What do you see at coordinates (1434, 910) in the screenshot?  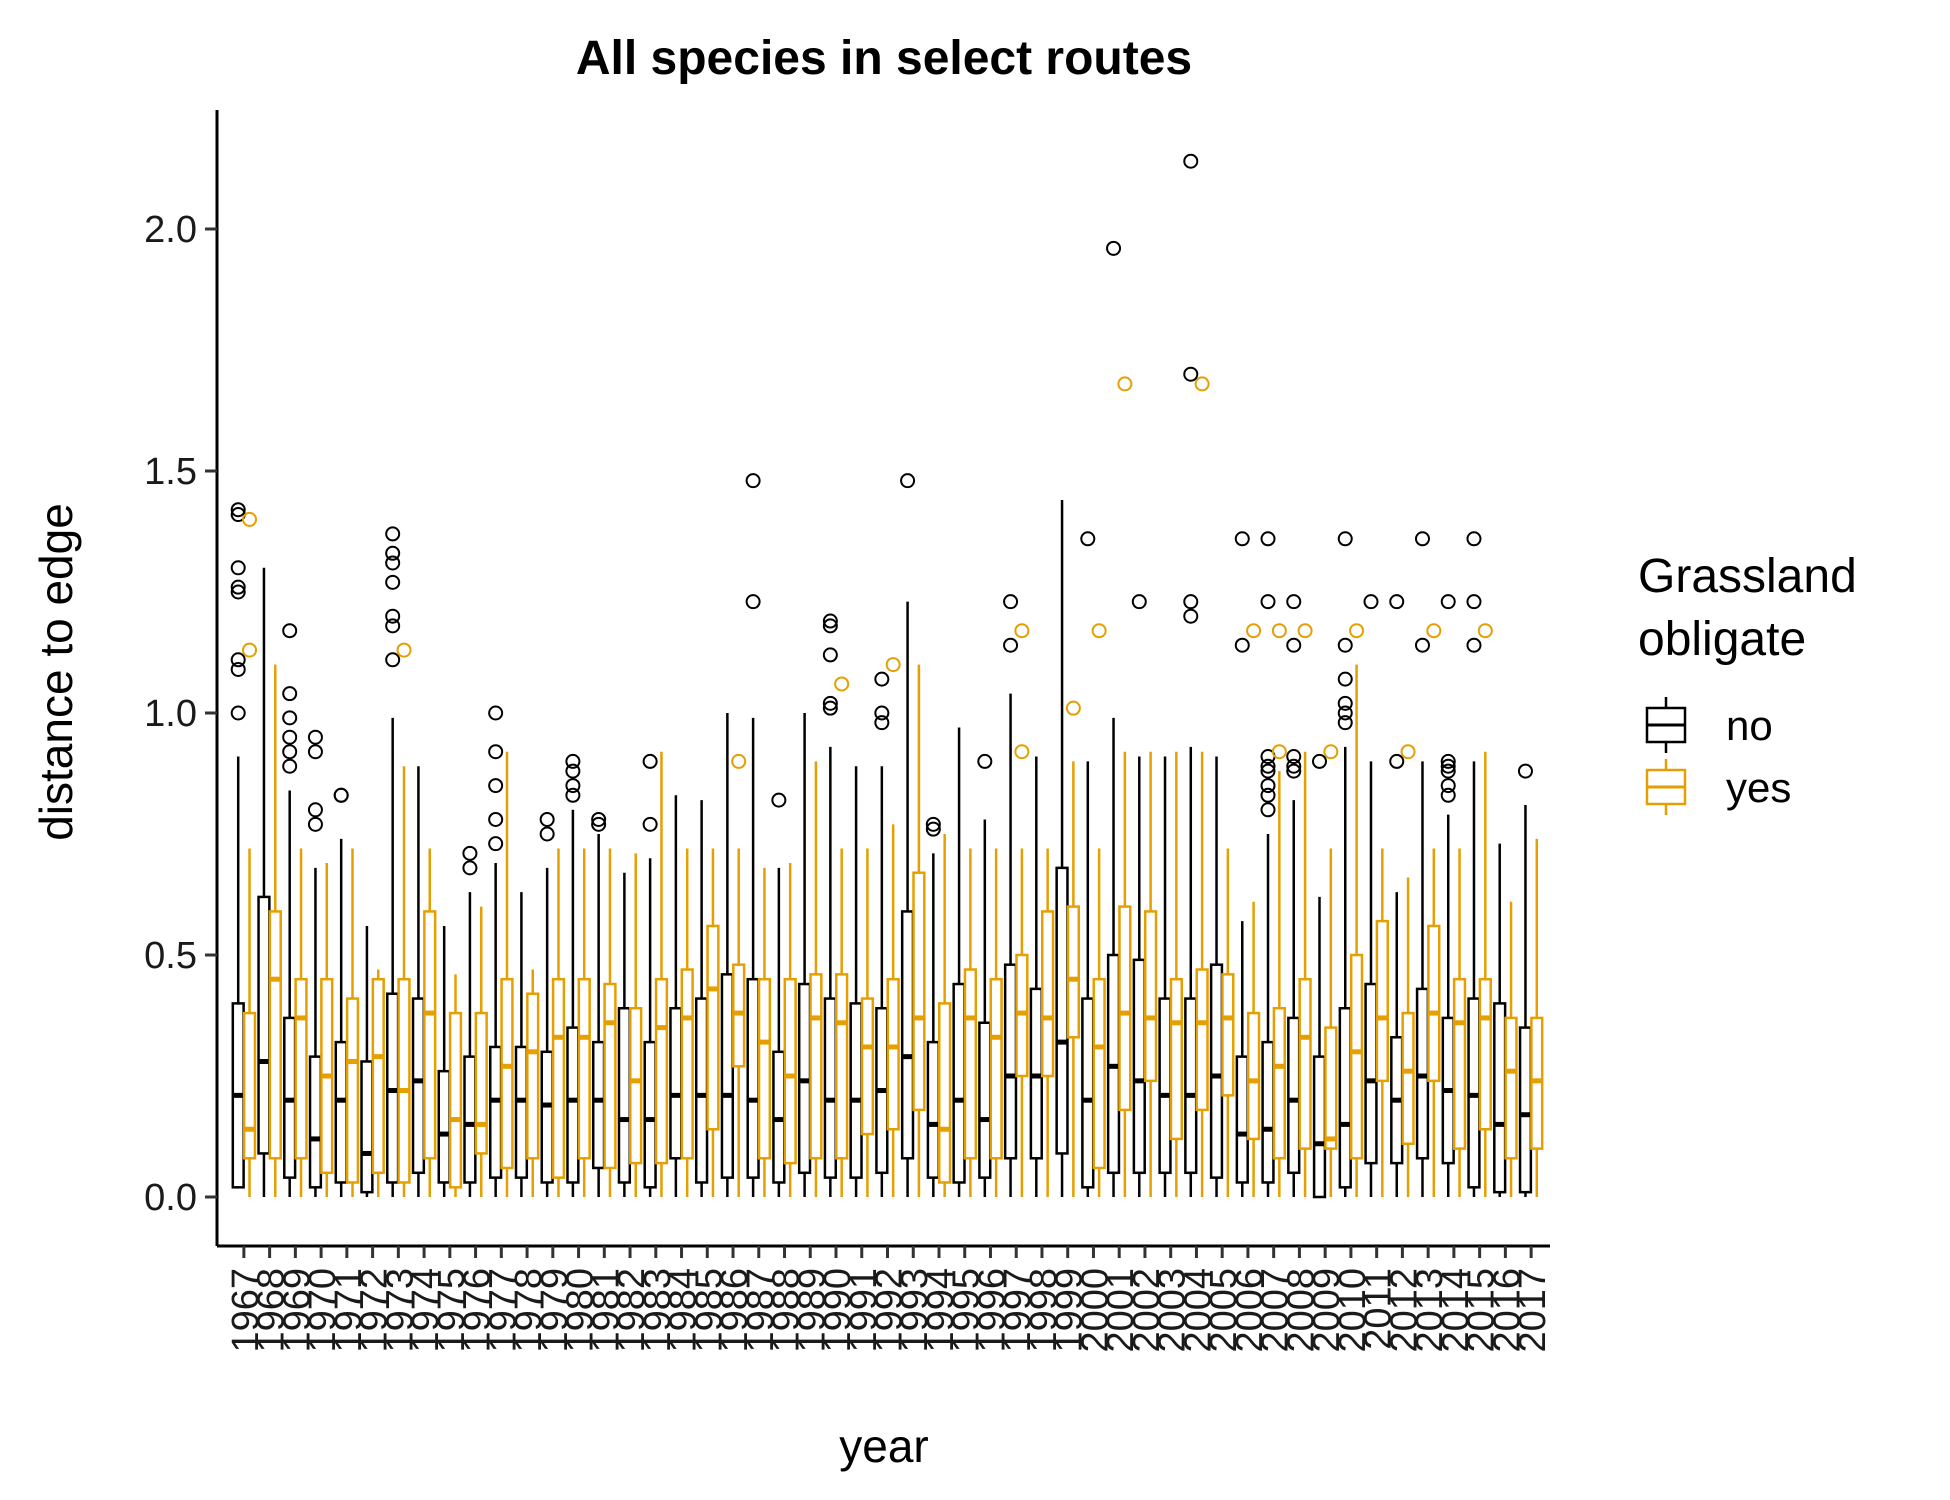 I see `box-yes-2013` at bounding box center [1434, 910].